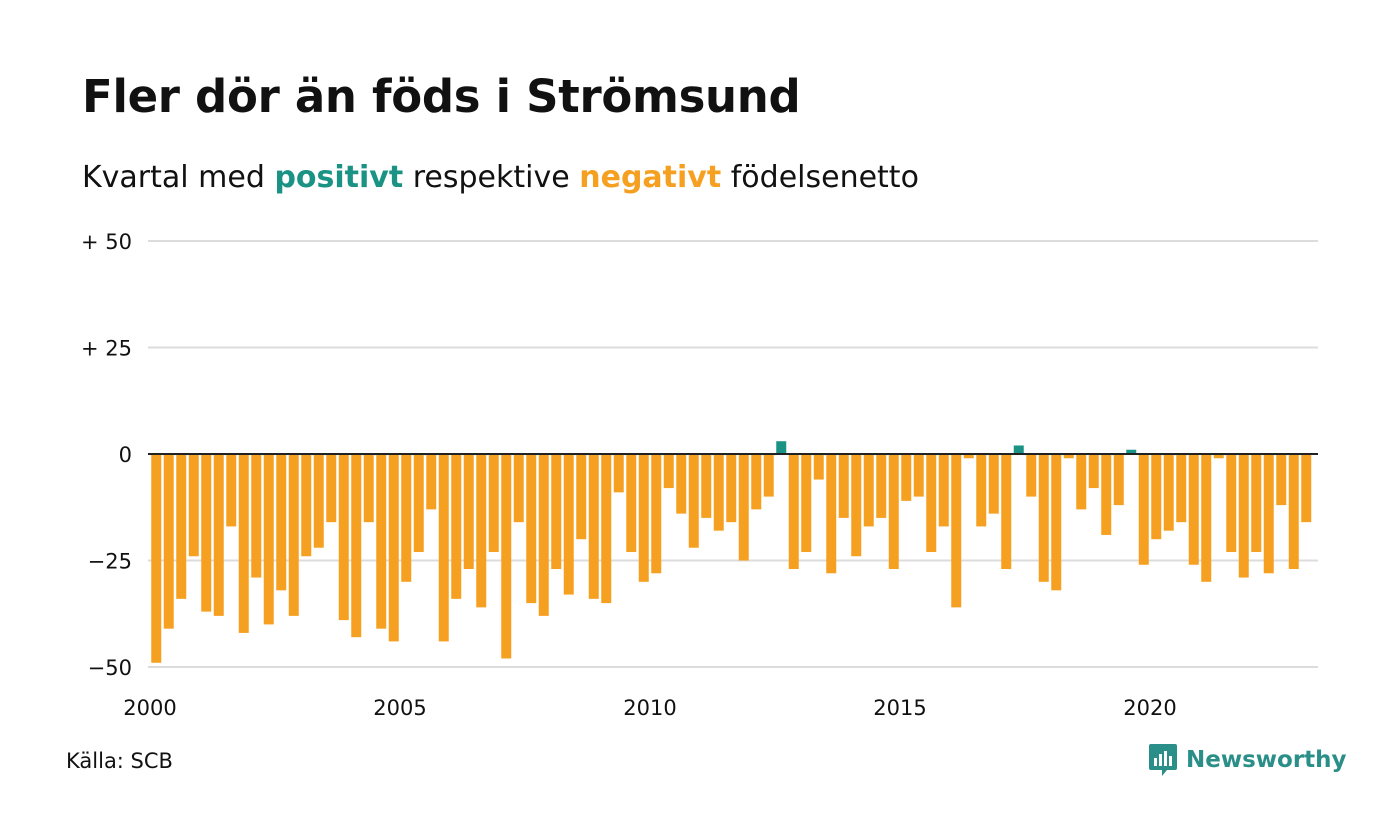 The image size is (1400, 840). What do you see at coordinates (1149, 708) in the screenshot?
I see `x-tick-label: 2020` at bounding box center [1149, 708].